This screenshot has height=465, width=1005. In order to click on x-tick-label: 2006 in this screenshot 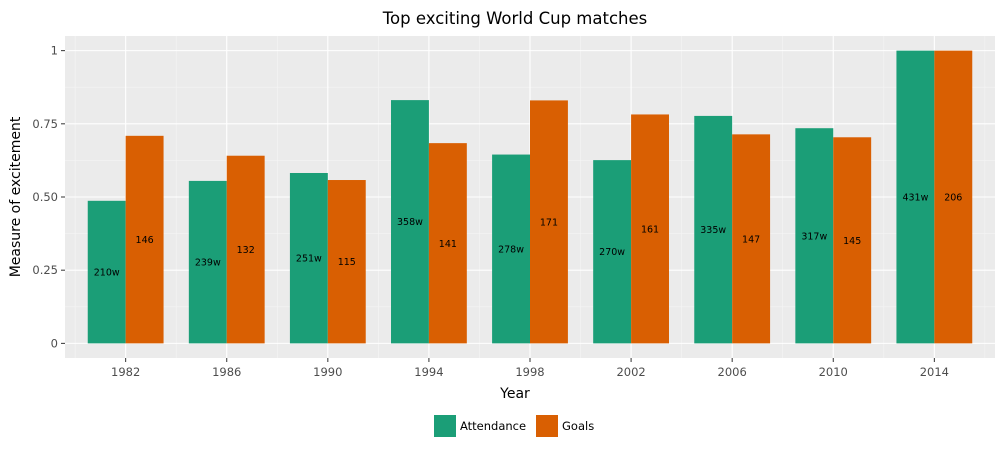, I will do `click(732, 372)`.